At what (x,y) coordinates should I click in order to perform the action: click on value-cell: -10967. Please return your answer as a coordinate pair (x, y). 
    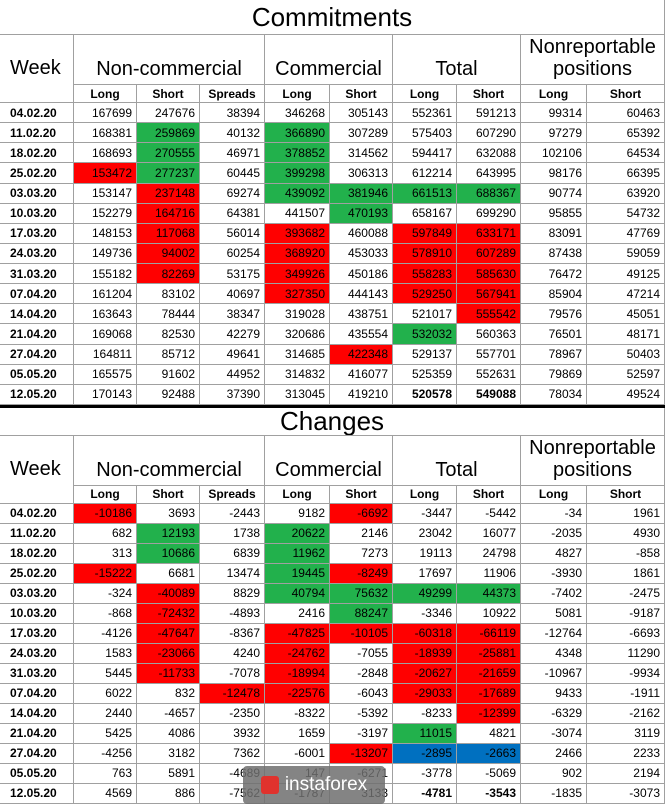
    Looking at the image, I should click on (554, 673).